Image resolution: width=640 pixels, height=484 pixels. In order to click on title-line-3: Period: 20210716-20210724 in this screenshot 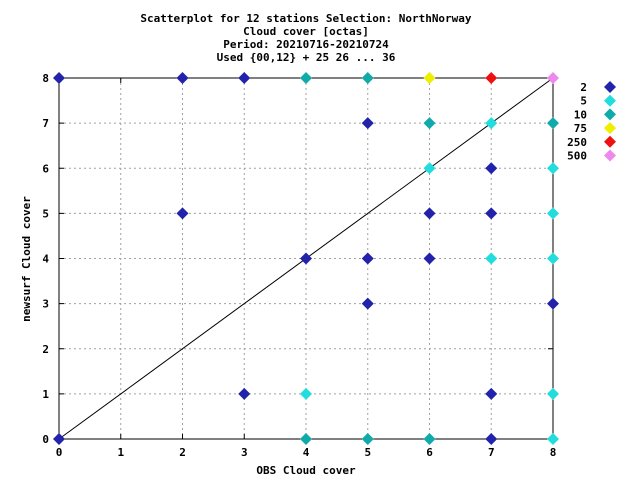, I will do `click(306, 44)`.